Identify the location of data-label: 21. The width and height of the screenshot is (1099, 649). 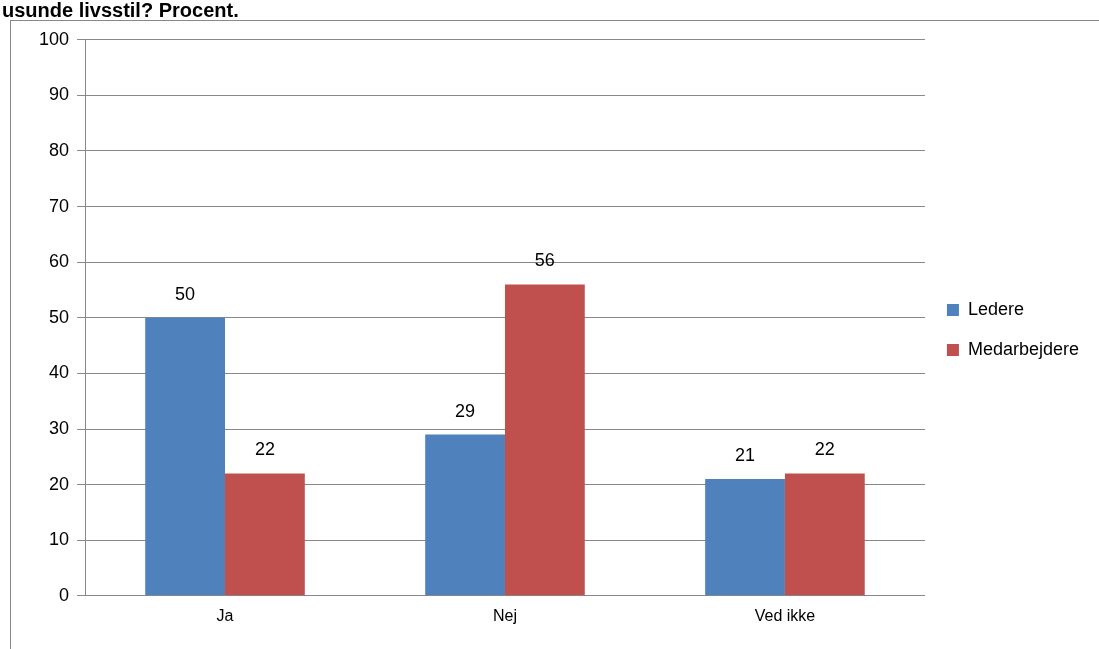
(745, 455).